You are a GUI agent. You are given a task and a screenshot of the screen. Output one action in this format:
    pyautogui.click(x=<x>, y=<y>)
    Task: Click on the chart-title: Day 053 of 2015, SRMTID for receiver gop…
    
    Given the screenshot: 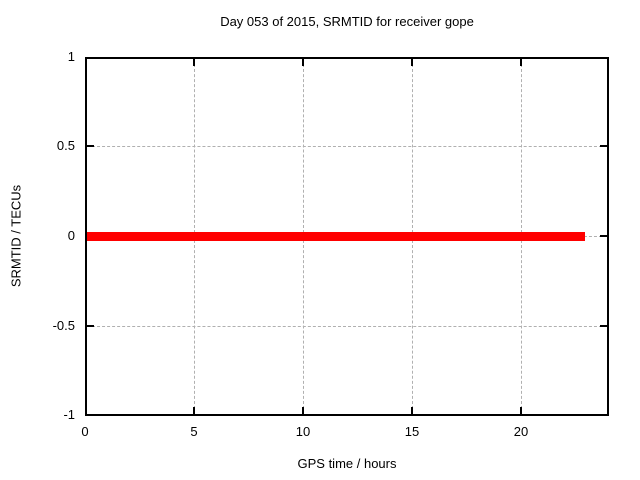 What is the action you would take?
    pyautogui.click(x=347, y=21)
    